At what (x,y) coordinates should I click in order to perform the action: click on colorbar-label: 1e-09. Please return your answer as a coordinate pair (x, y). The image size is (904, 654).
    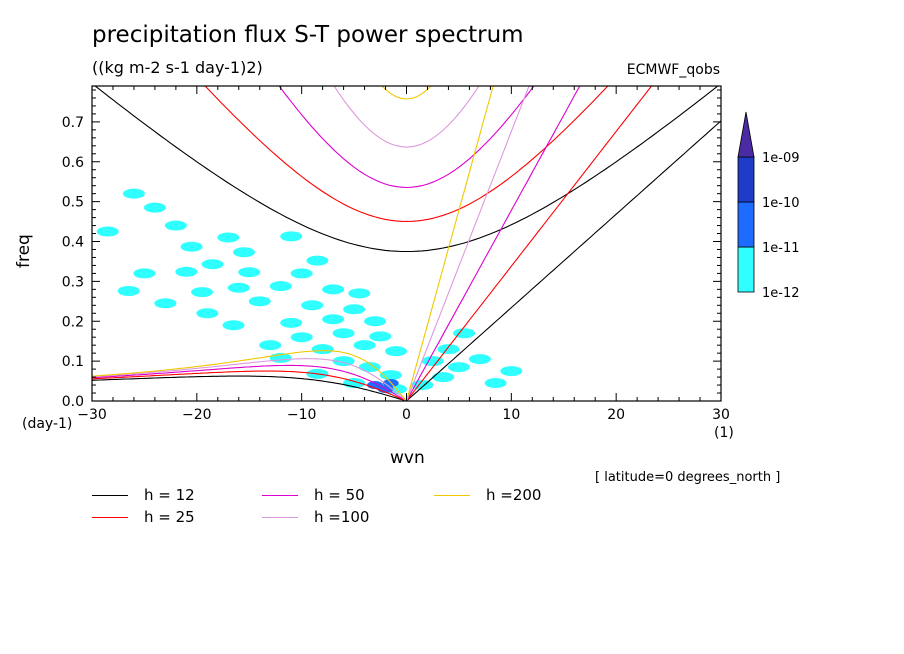
    Looking at the image, I should click on (781, 158).